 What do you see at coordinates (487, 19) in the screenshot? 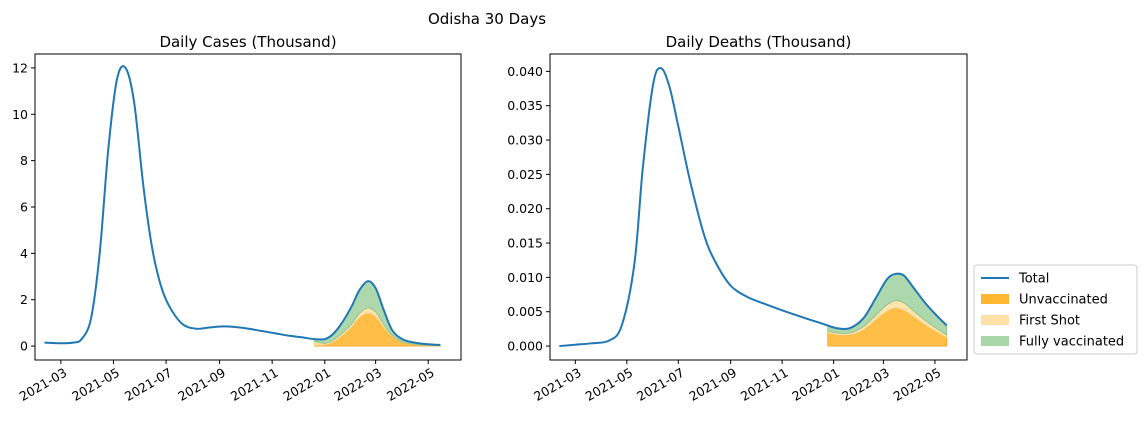
I see `figure-suptitle: Odisha 30 Days` at bounding box center [487, 19].